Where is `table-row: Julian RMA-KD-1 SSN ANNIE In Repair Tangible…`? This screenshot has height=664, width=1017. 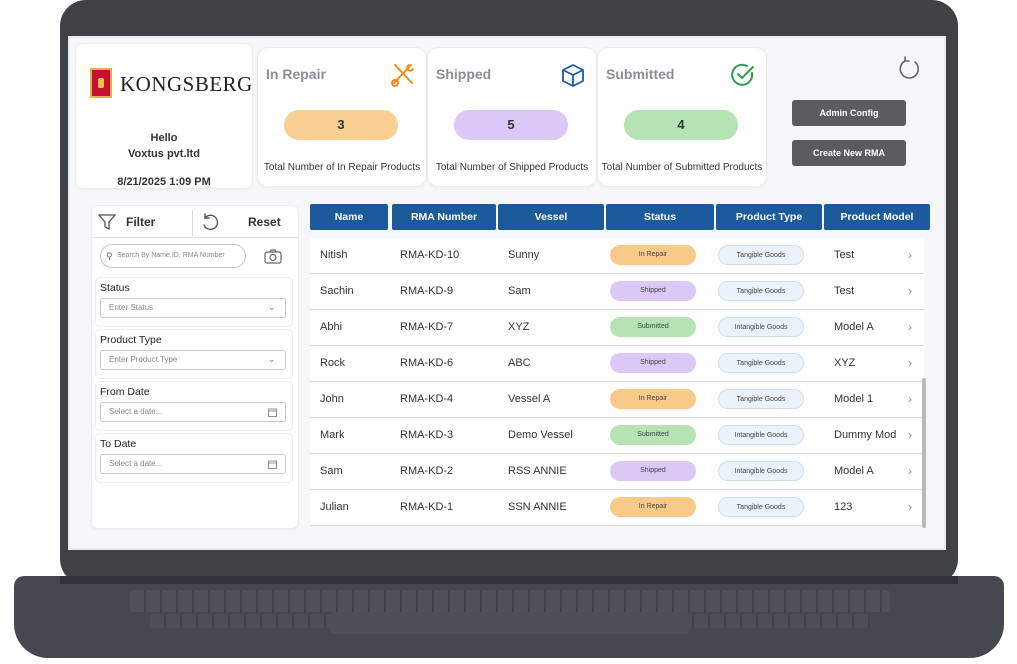
table-row: Julian RMA-KD-1 SSN ANNIE In Repair Tangible… is located at coordinates (617, 508).